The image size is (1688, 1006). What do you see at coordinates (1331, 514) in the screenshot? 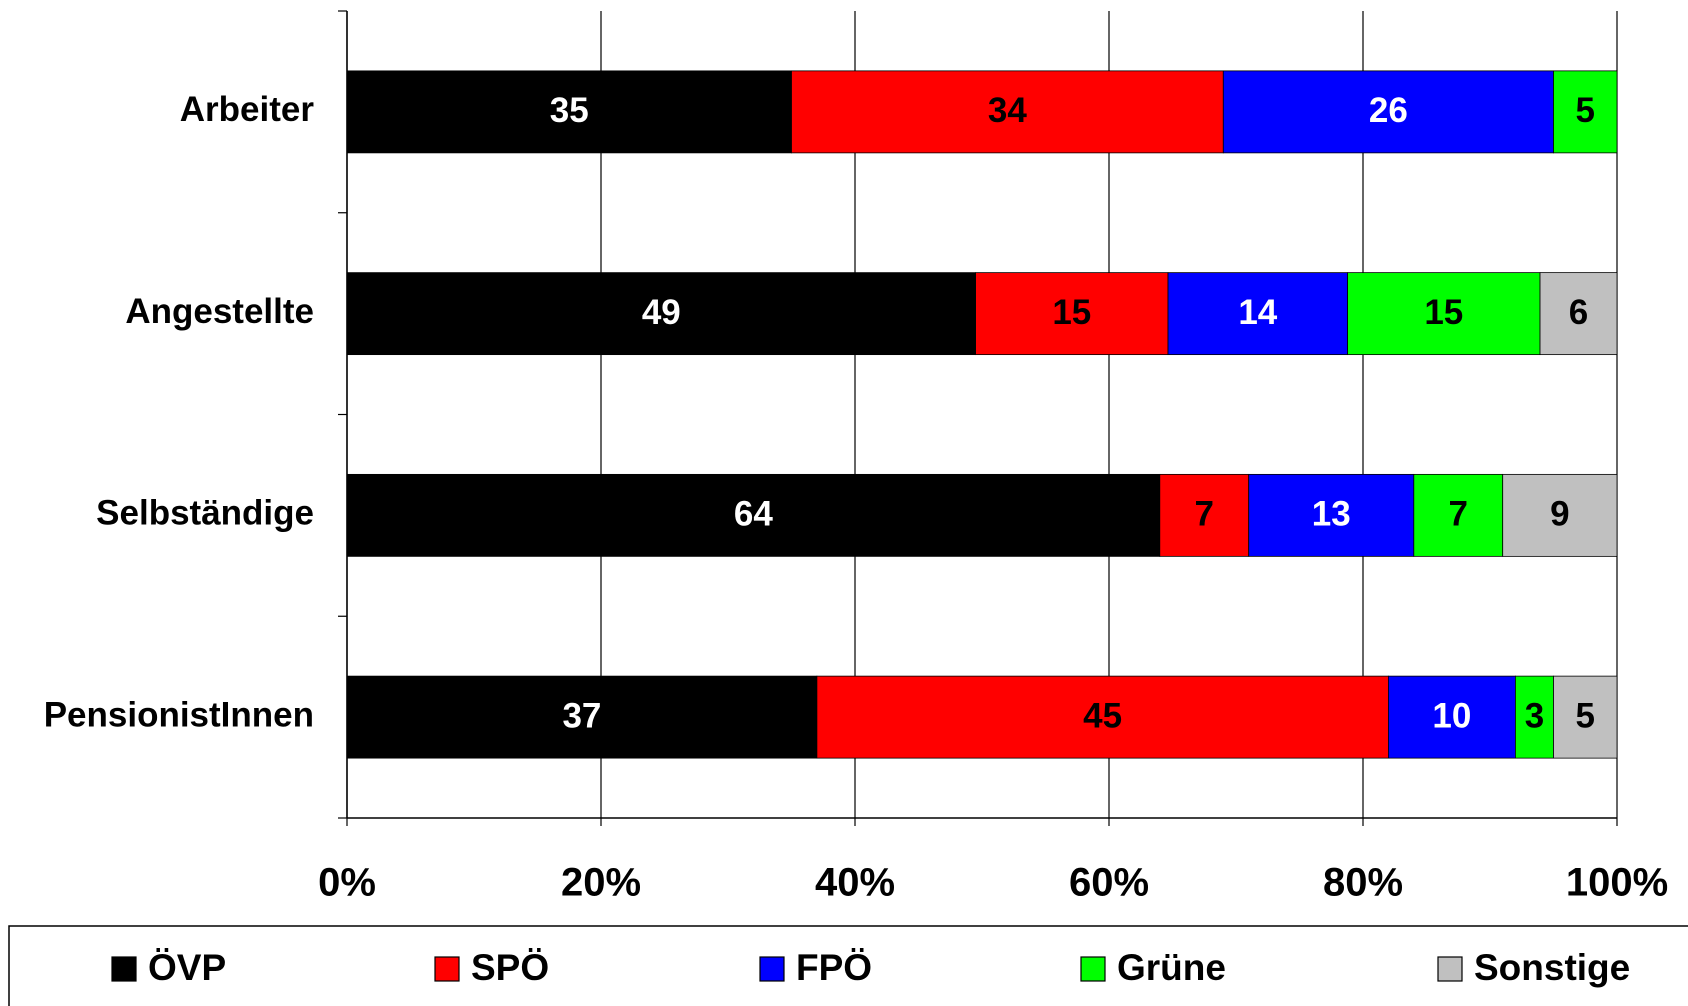
I see `value-label: 13` at bounding box center [1331, 514].